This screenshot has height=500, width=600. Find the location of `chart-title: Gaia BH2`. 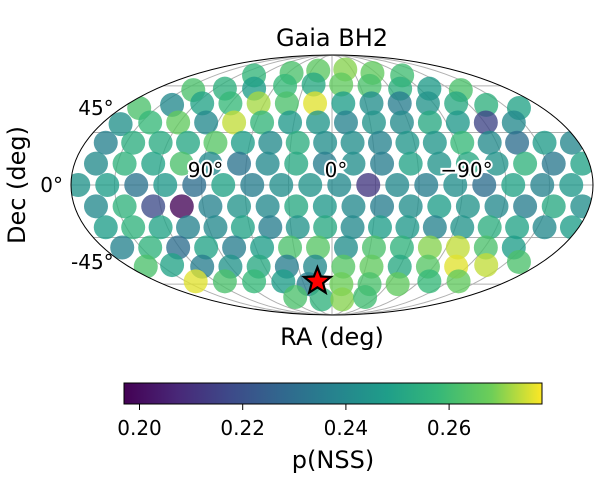

chart-title: Gaia BH2 is located at coordinates (332, 38).